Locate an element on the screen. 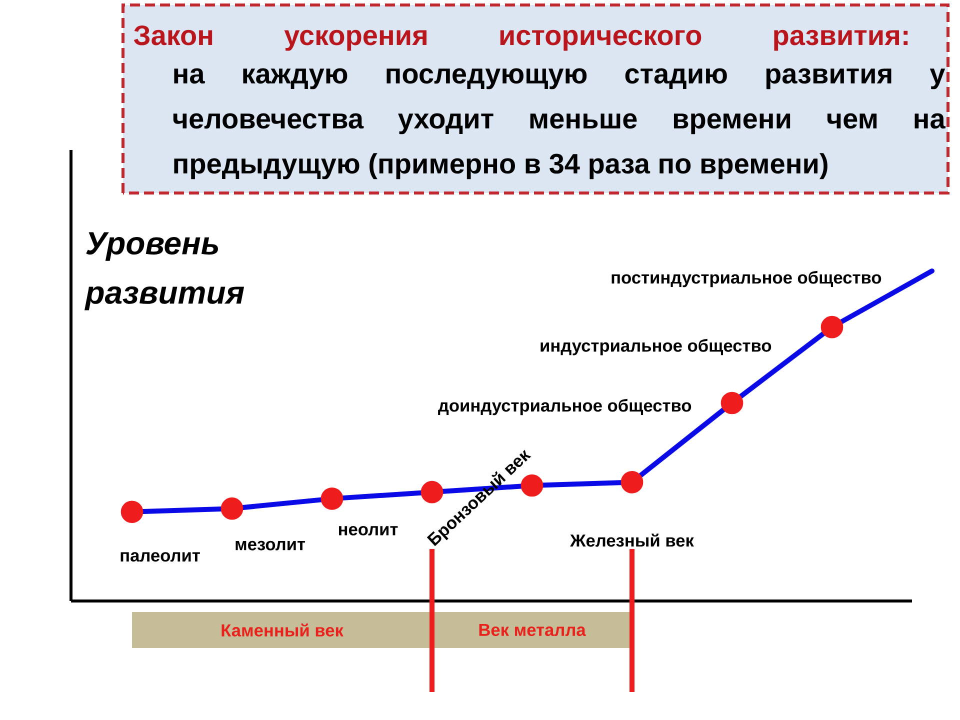 This screenshot has height=720, width=960. y-axis-title: Уровень развития is located at coordinates (164, 271).